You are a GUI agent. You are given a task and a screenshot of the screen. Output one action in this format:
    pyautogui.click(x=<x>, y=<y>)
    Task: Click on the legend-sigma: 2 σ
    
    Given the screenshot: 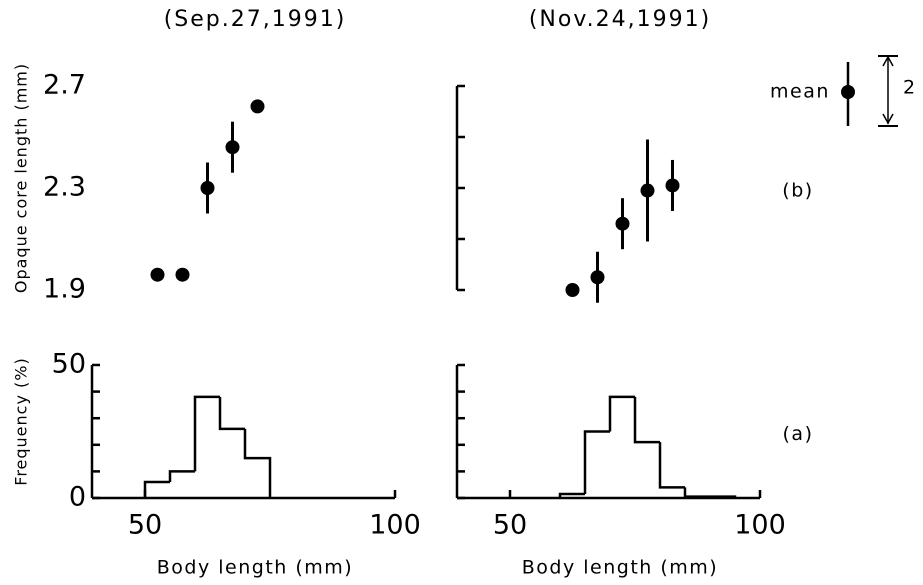 What is the action you would take?
    pyautogui.click(x=913, y=88)
    